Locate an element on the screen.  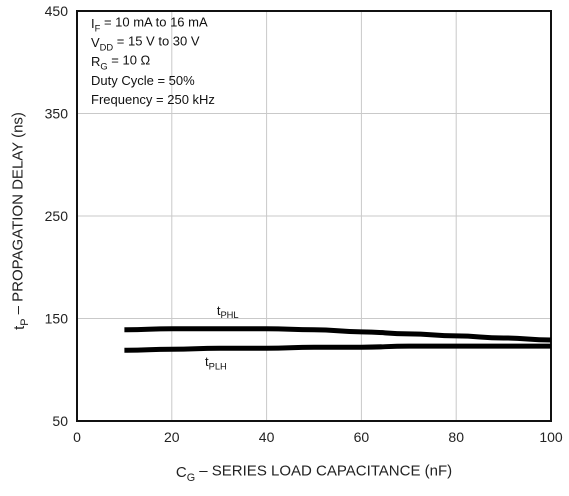
y-axis-title: tP – PROPAGATION DELAY (ns) is located at coordinates (20, 221).